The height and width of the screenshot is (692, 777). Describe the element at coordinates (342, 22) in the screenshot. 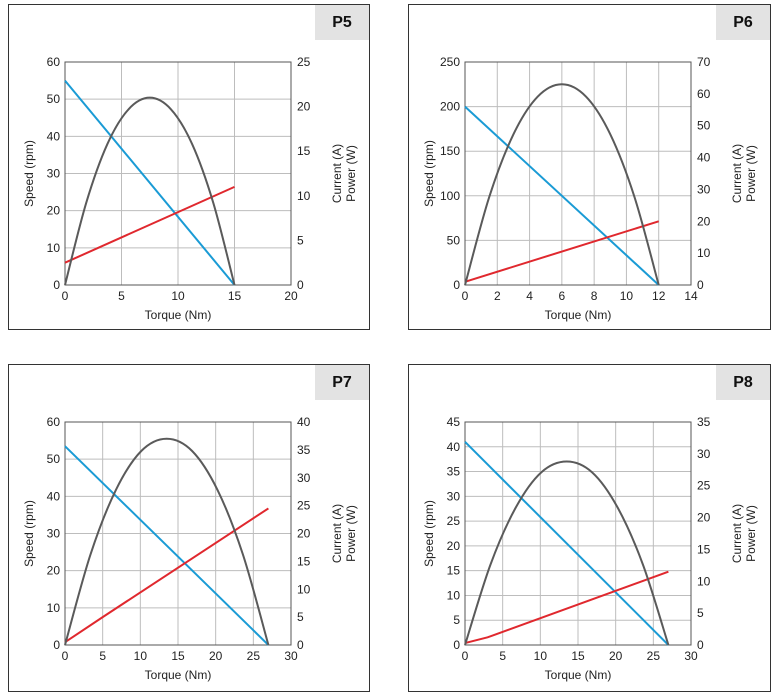

I see `panel-badge: P5` at that location.